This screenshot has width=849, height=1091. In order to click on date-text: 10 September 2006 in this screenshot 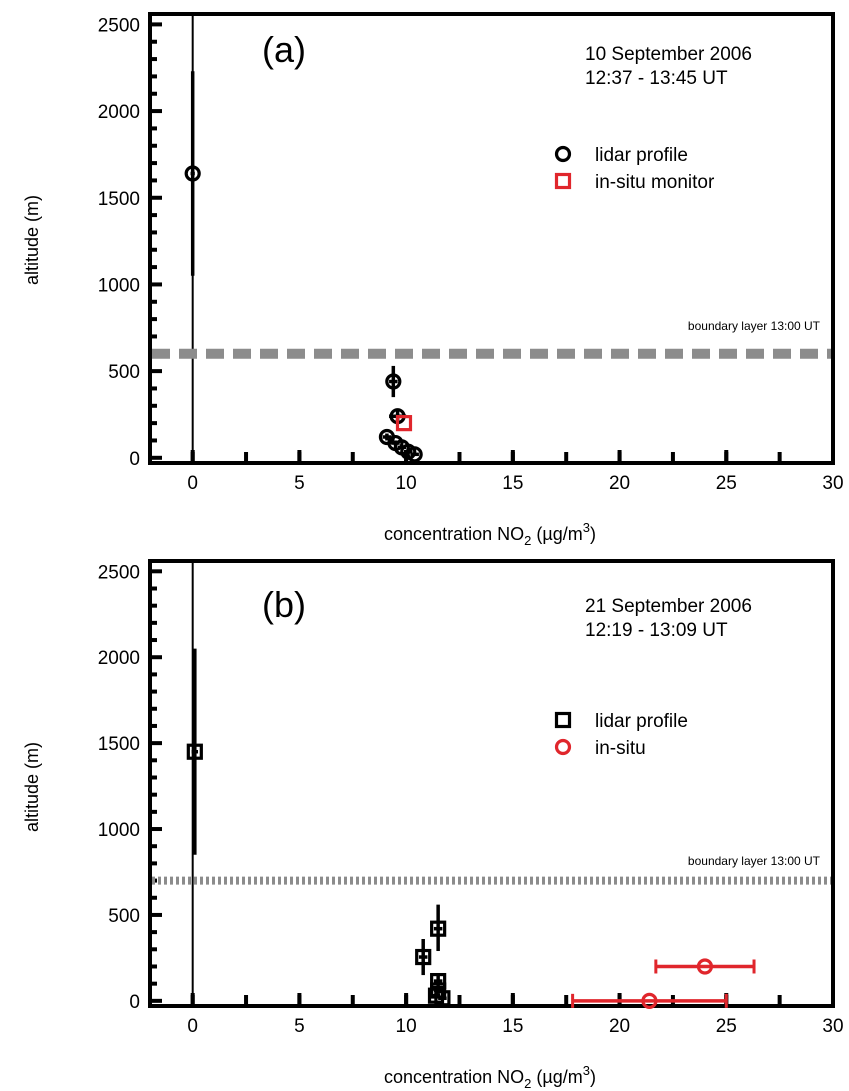, I will do `click(668, 54)`.